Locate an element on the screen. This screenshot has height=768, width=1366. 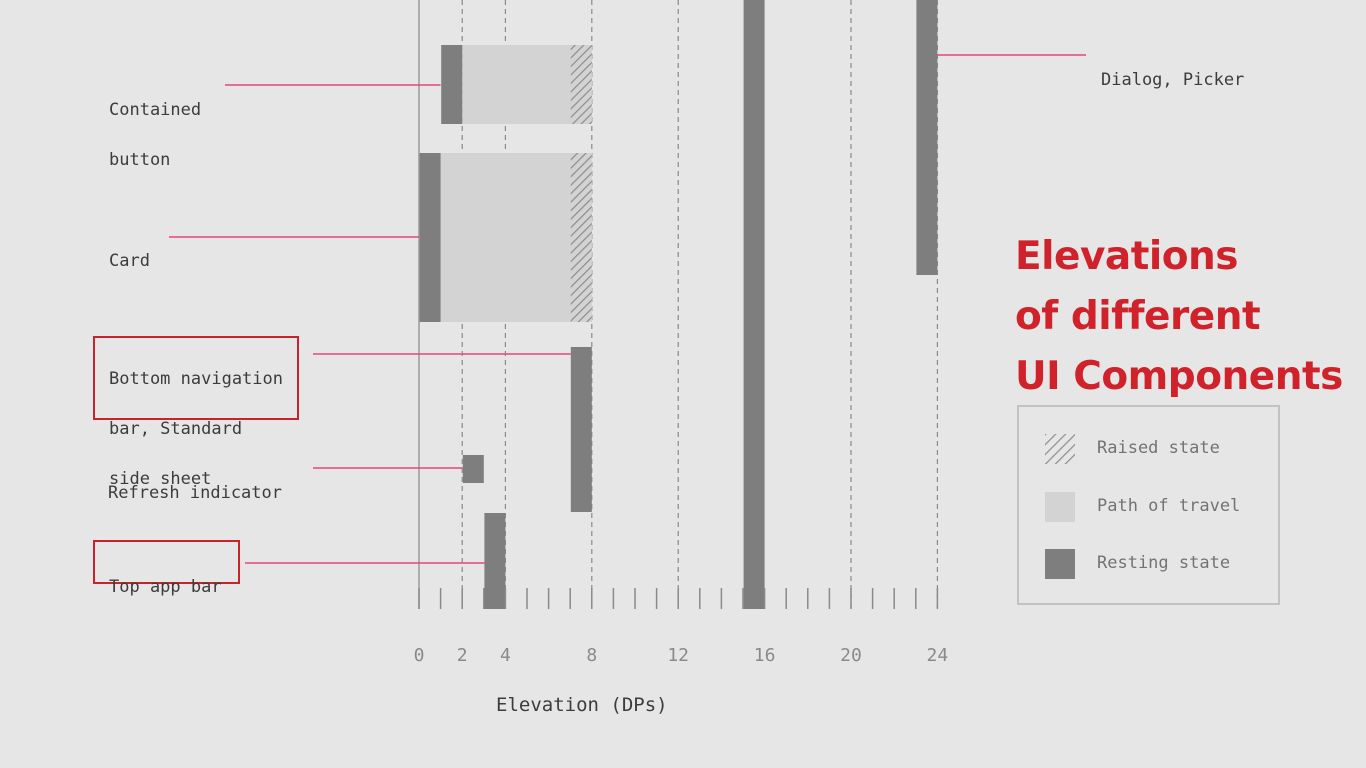
chart-title-line: of different is located at coordinates (1138, 316).